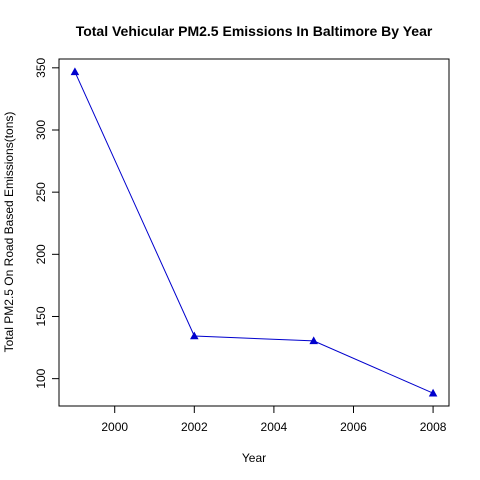  What do you see at coordinates (254, 458) in the screenshot?
I see `x-axis-label: Year` at bounding box center [254, 458].